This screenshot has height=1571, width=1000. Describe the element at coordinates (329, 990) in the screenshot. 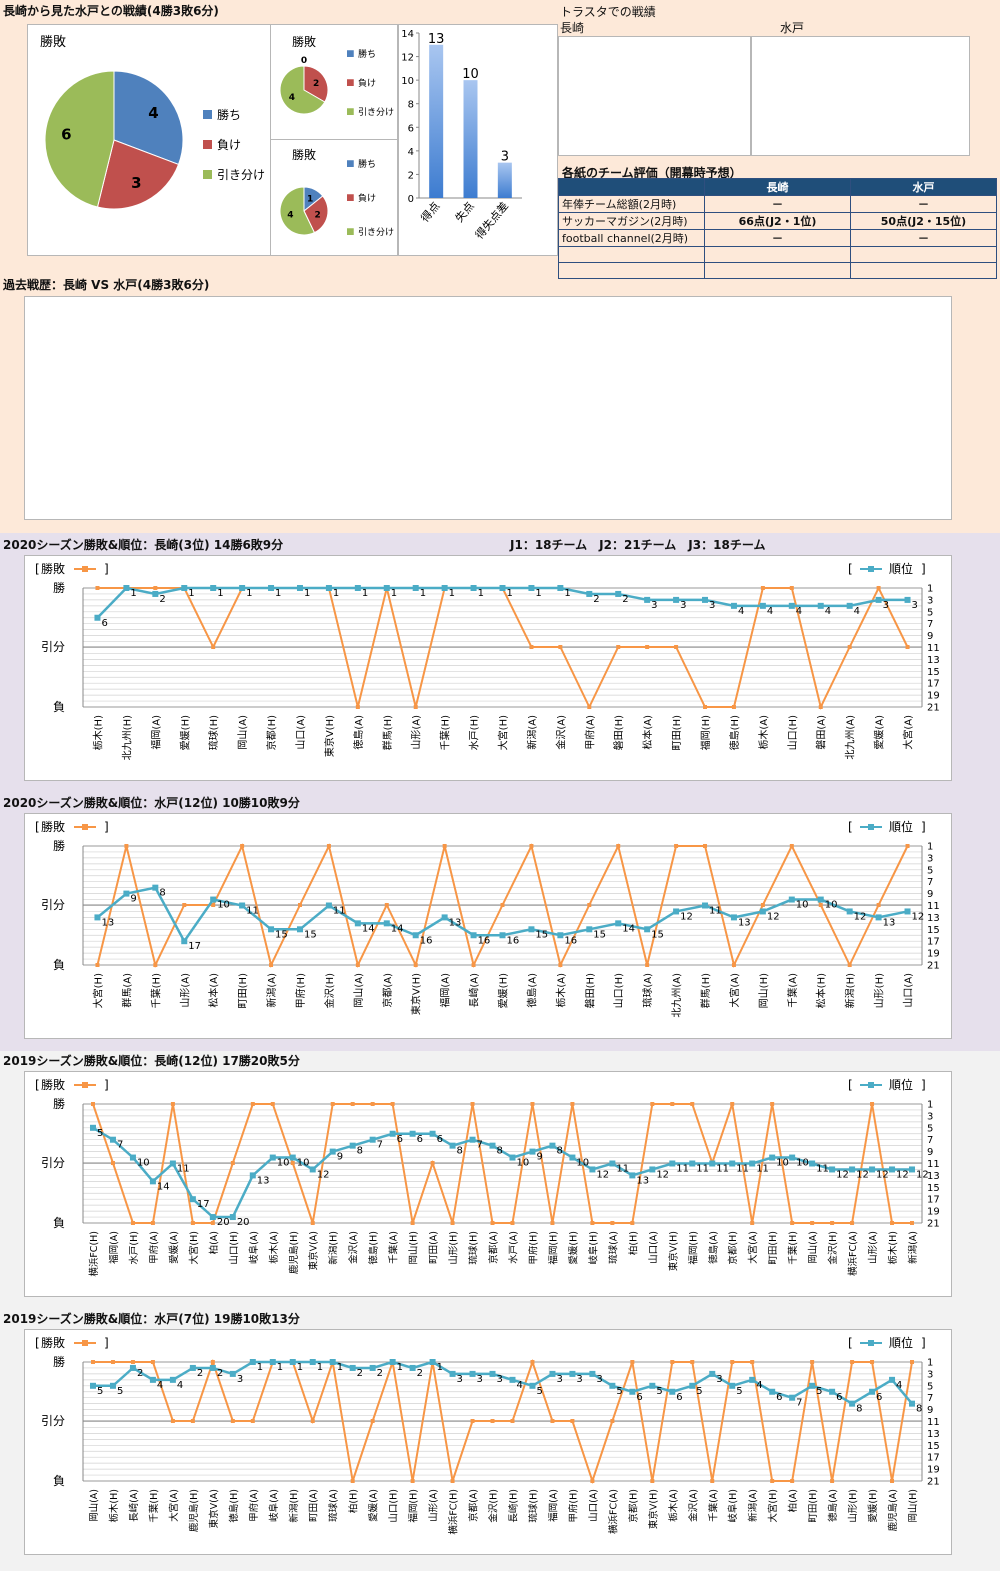

I see `opponent-label: 金沢(H)` at that location.